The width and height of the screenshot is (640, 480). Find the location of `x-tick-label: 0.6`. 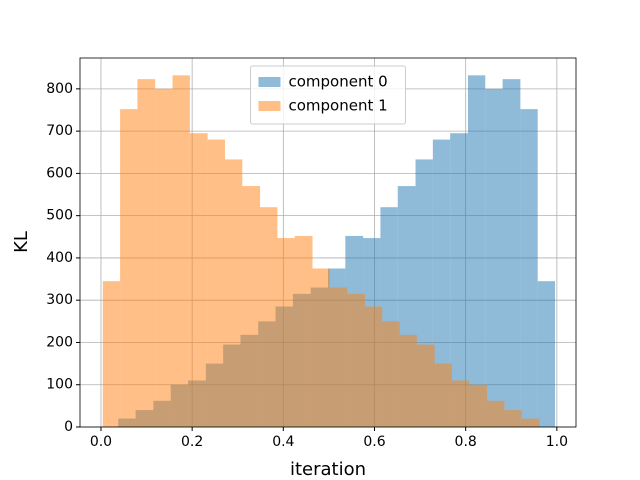

x-tick-label: 0.6 is located at coordinates (374, 442).